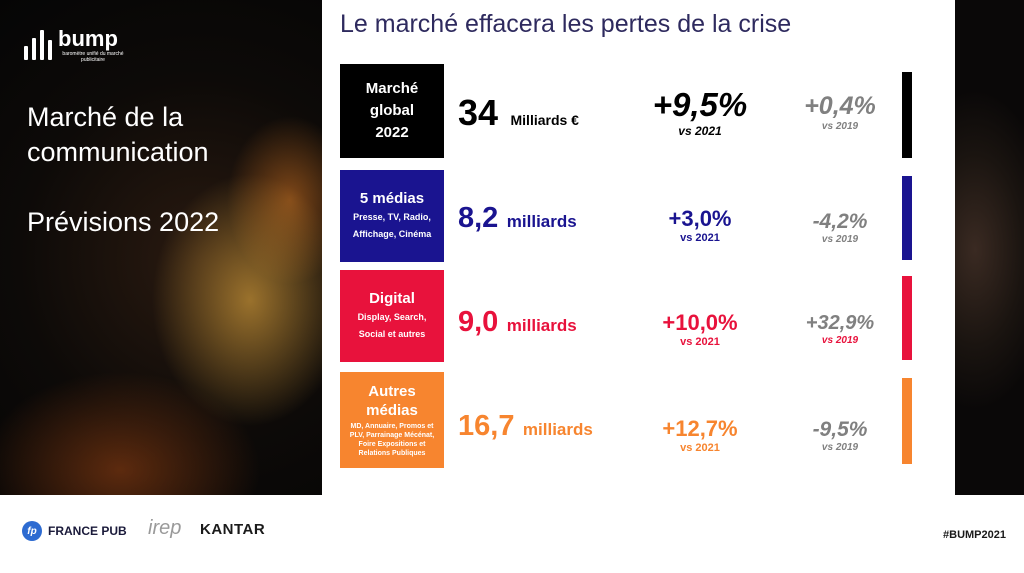 This screenshot has height=573, width=1024. What do you see at coordinates (700, 329) in the screenshot?
I see `pct-vs-2021: +10,0% vs 2021` at bounding box center [700, 329].